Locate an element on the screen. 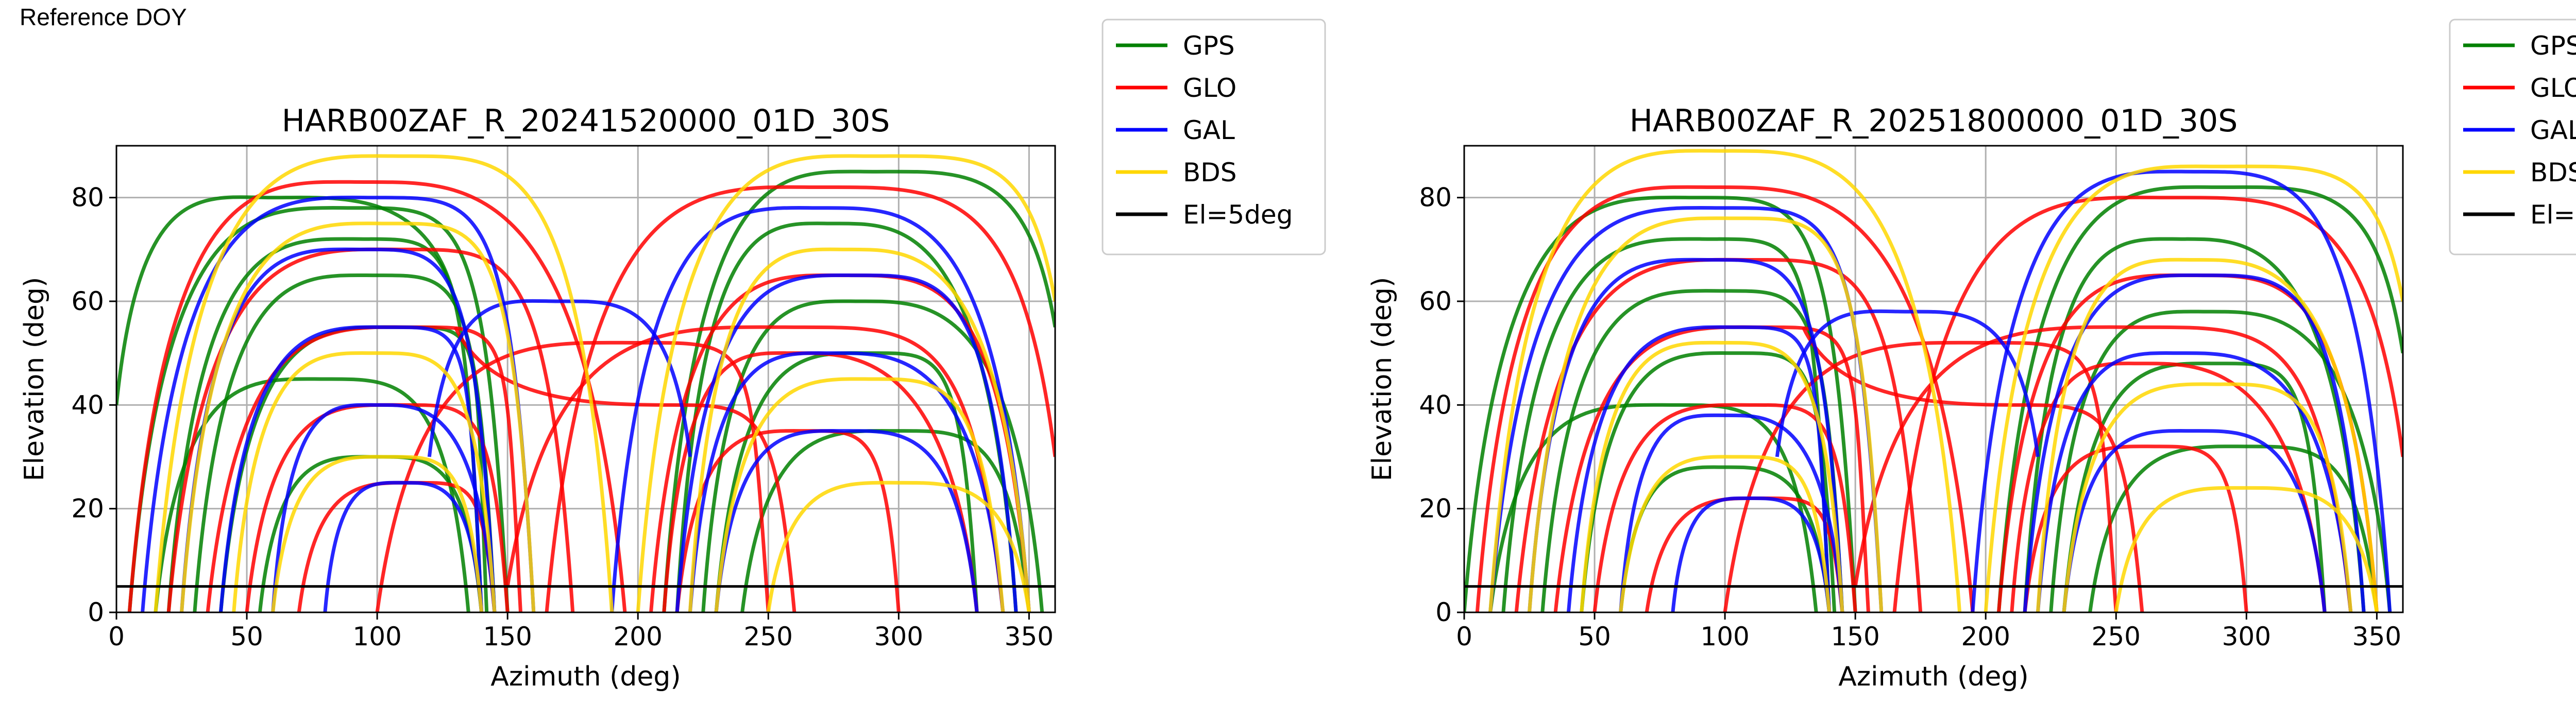 This screenshot has width=2576, height=720. chart-title: HARB00ZAF_R_20251800000_01D_30S is located at coordinates (1934, 121).